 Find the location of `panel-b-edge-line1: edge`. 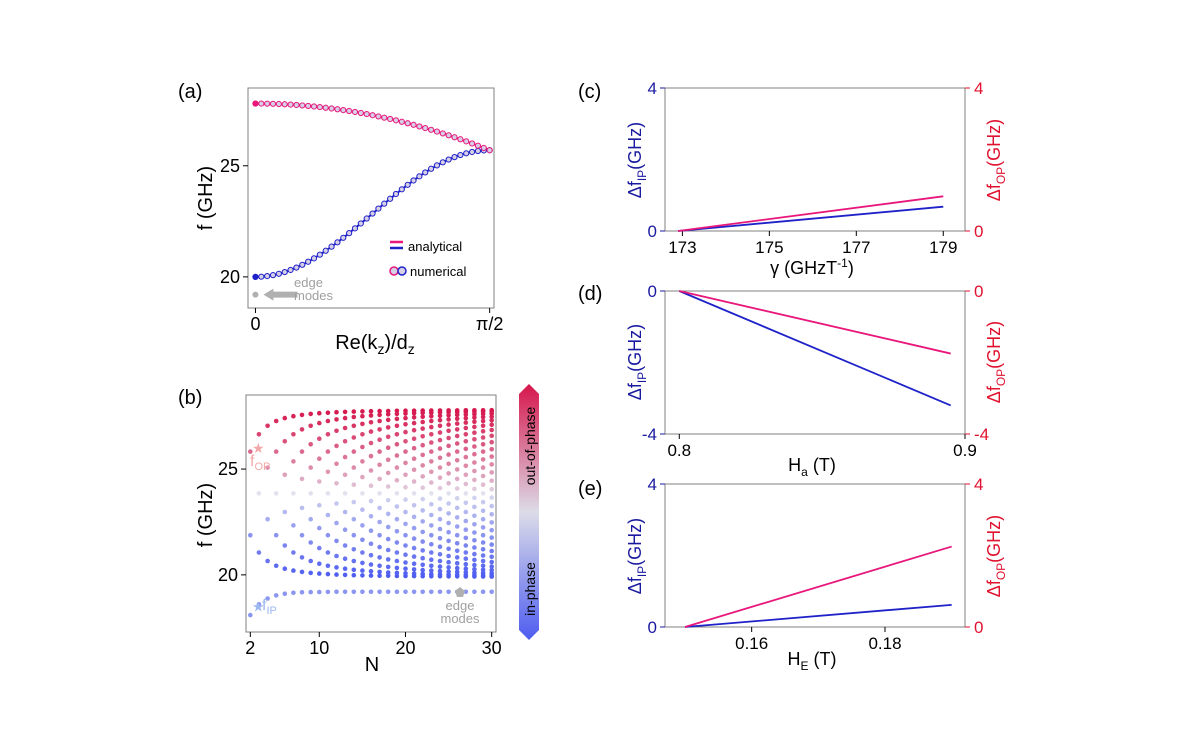

panel-b-edge-line1: edge is located at coordinates (460, 605).